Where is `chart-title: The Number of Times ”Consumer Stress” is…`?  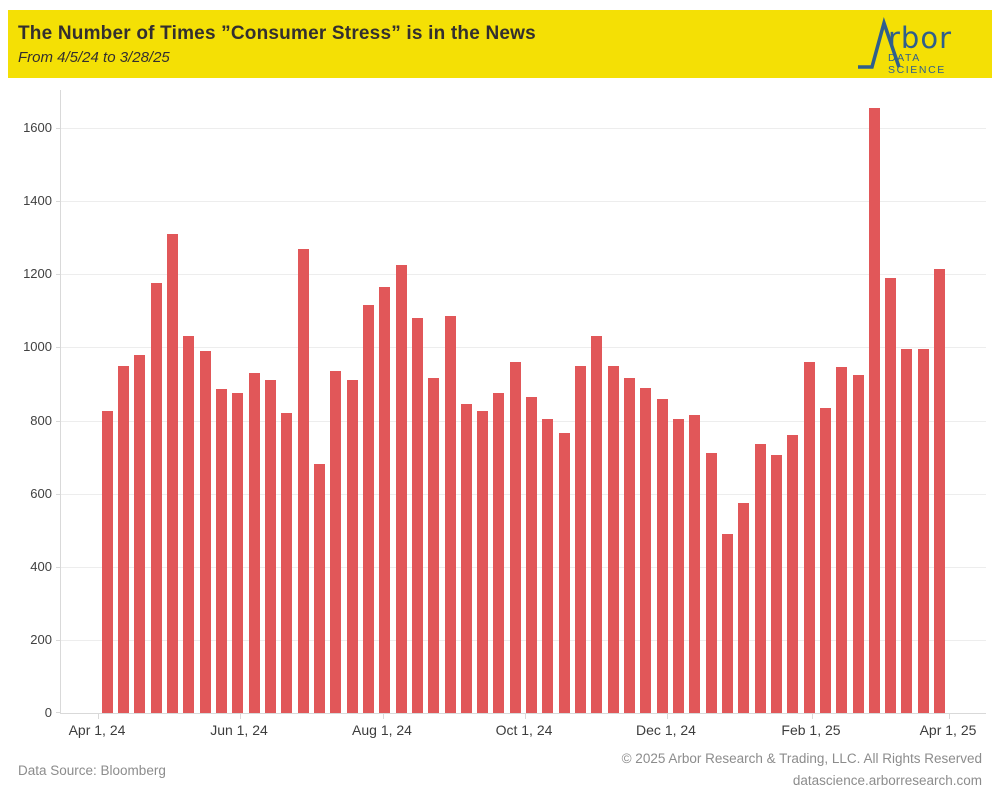 chart-title: The Number of Times ”Consumer Stress” is… is located at coordinates (277, 33).